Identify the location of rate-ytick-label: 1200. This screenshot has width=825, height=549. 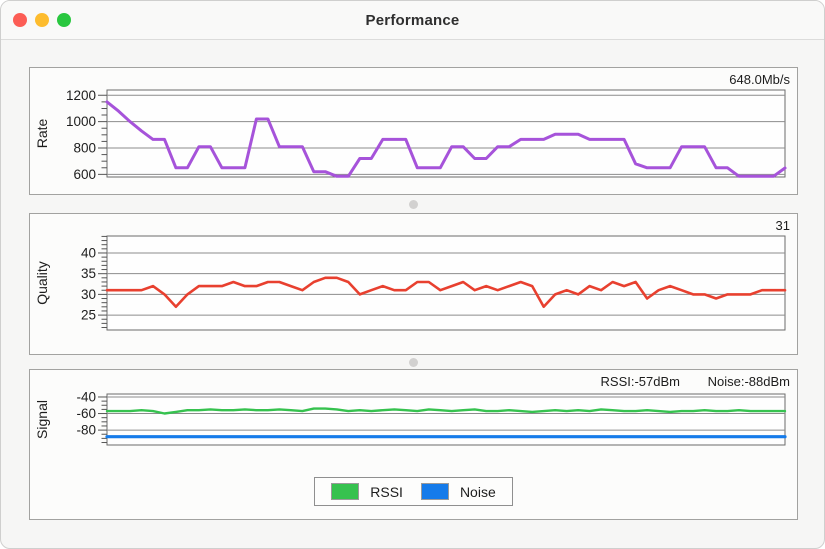
(81, 95).